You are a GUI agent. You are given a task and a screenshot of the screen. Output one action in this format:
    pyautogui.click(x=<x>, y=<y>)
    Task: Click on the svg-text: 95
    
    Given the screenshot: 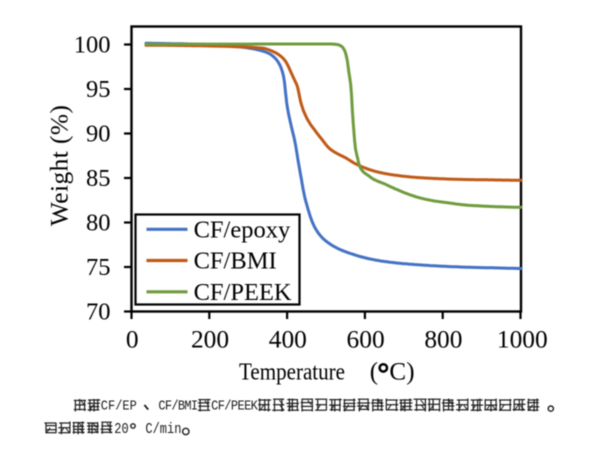 What is the action you would take?
    pyautogui.click(x=98, y=89)
    